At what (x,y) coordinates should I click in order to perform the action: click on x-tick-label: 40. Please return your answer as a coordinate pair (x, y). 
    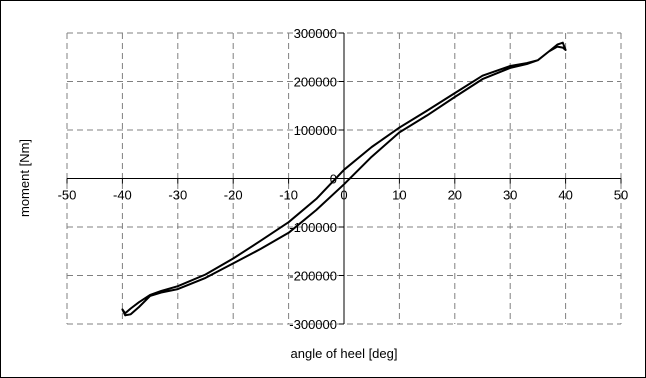
    Looking at the image, I should click on (565, 195).